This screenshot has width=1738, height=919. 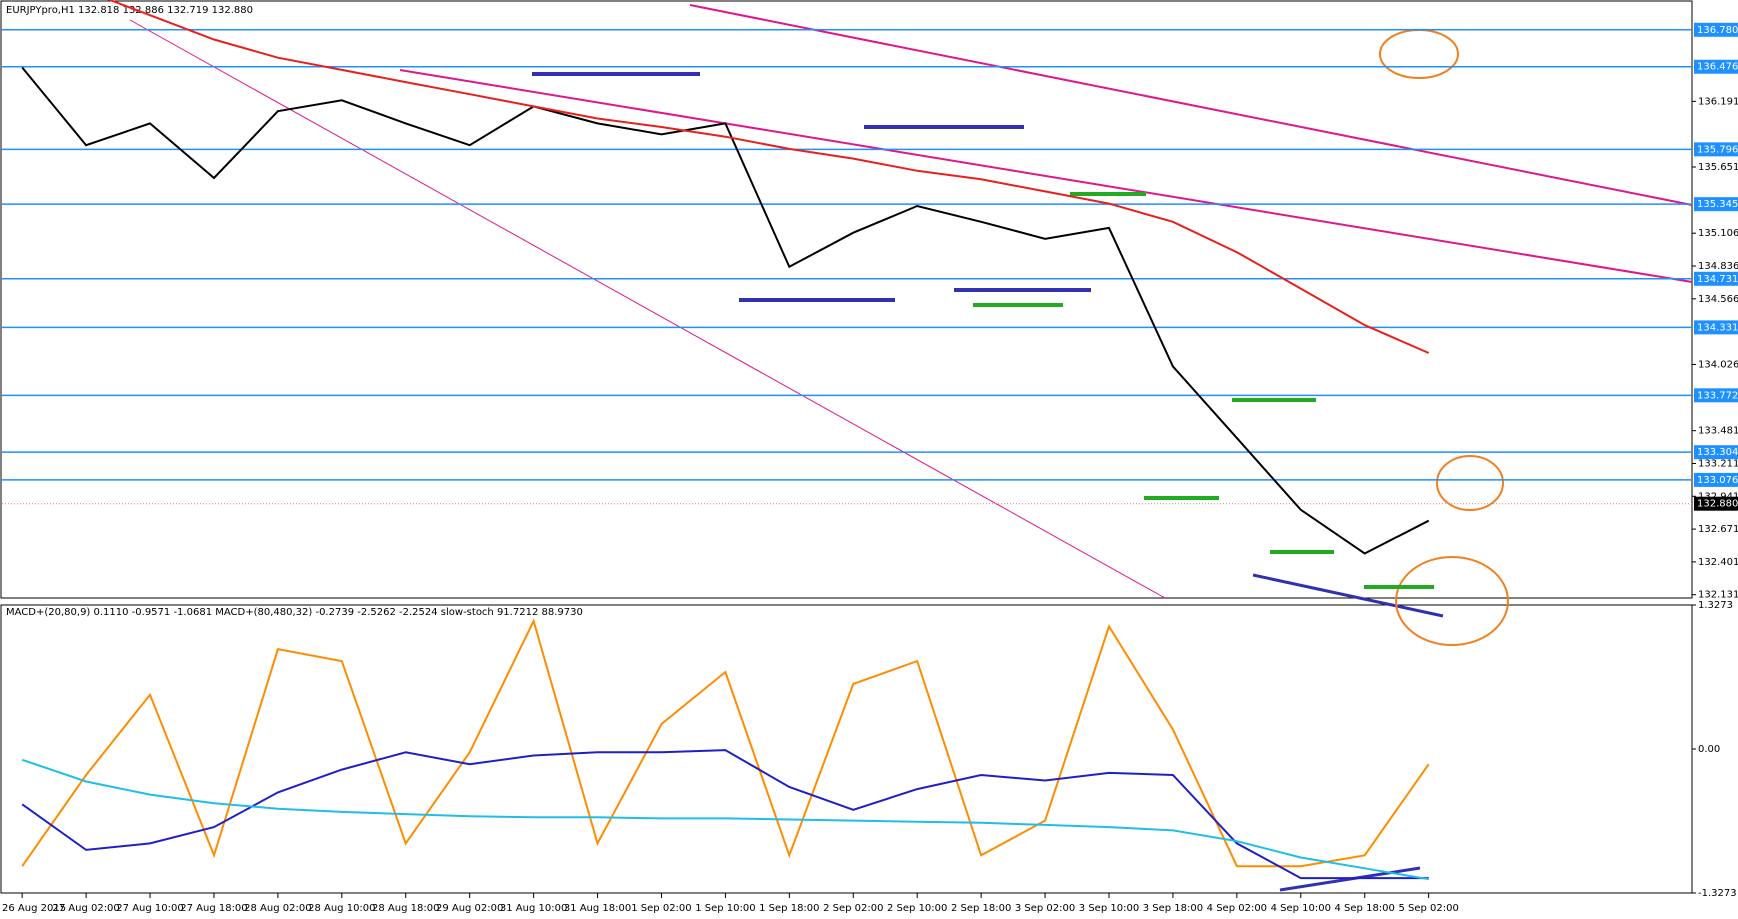 What do you see at coordinates (277, 908) in the screenshot?
I see `x-tick-label: 28 Aug 02:00` at bounding box center [277, 908].